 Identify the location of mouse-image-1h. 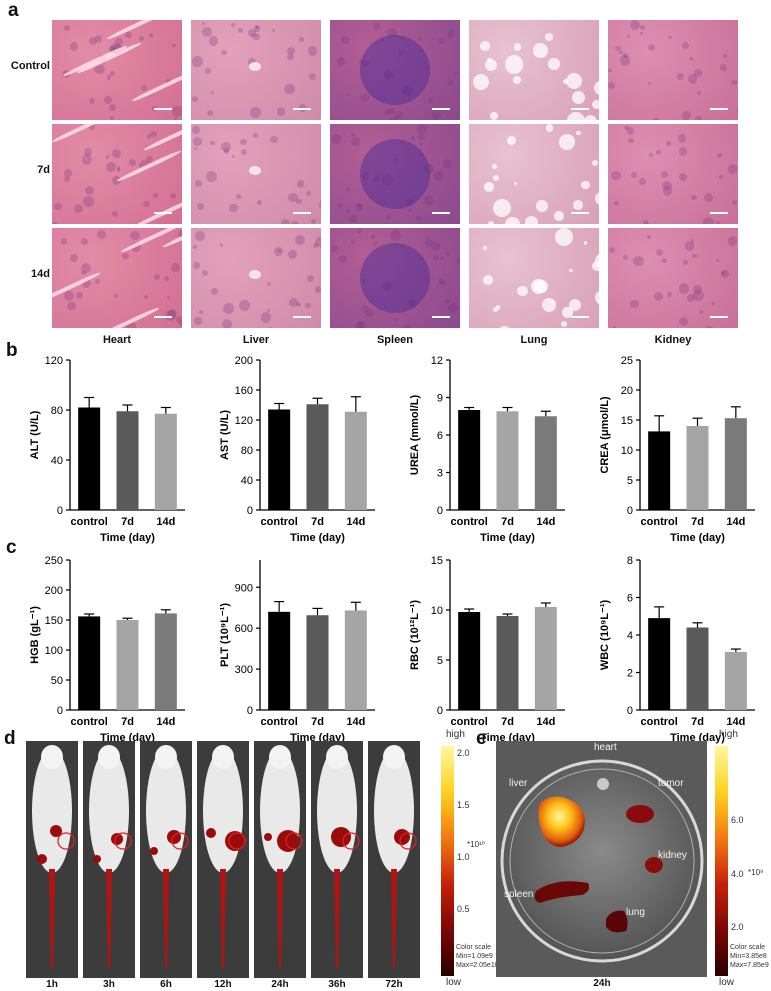
(52, 859).